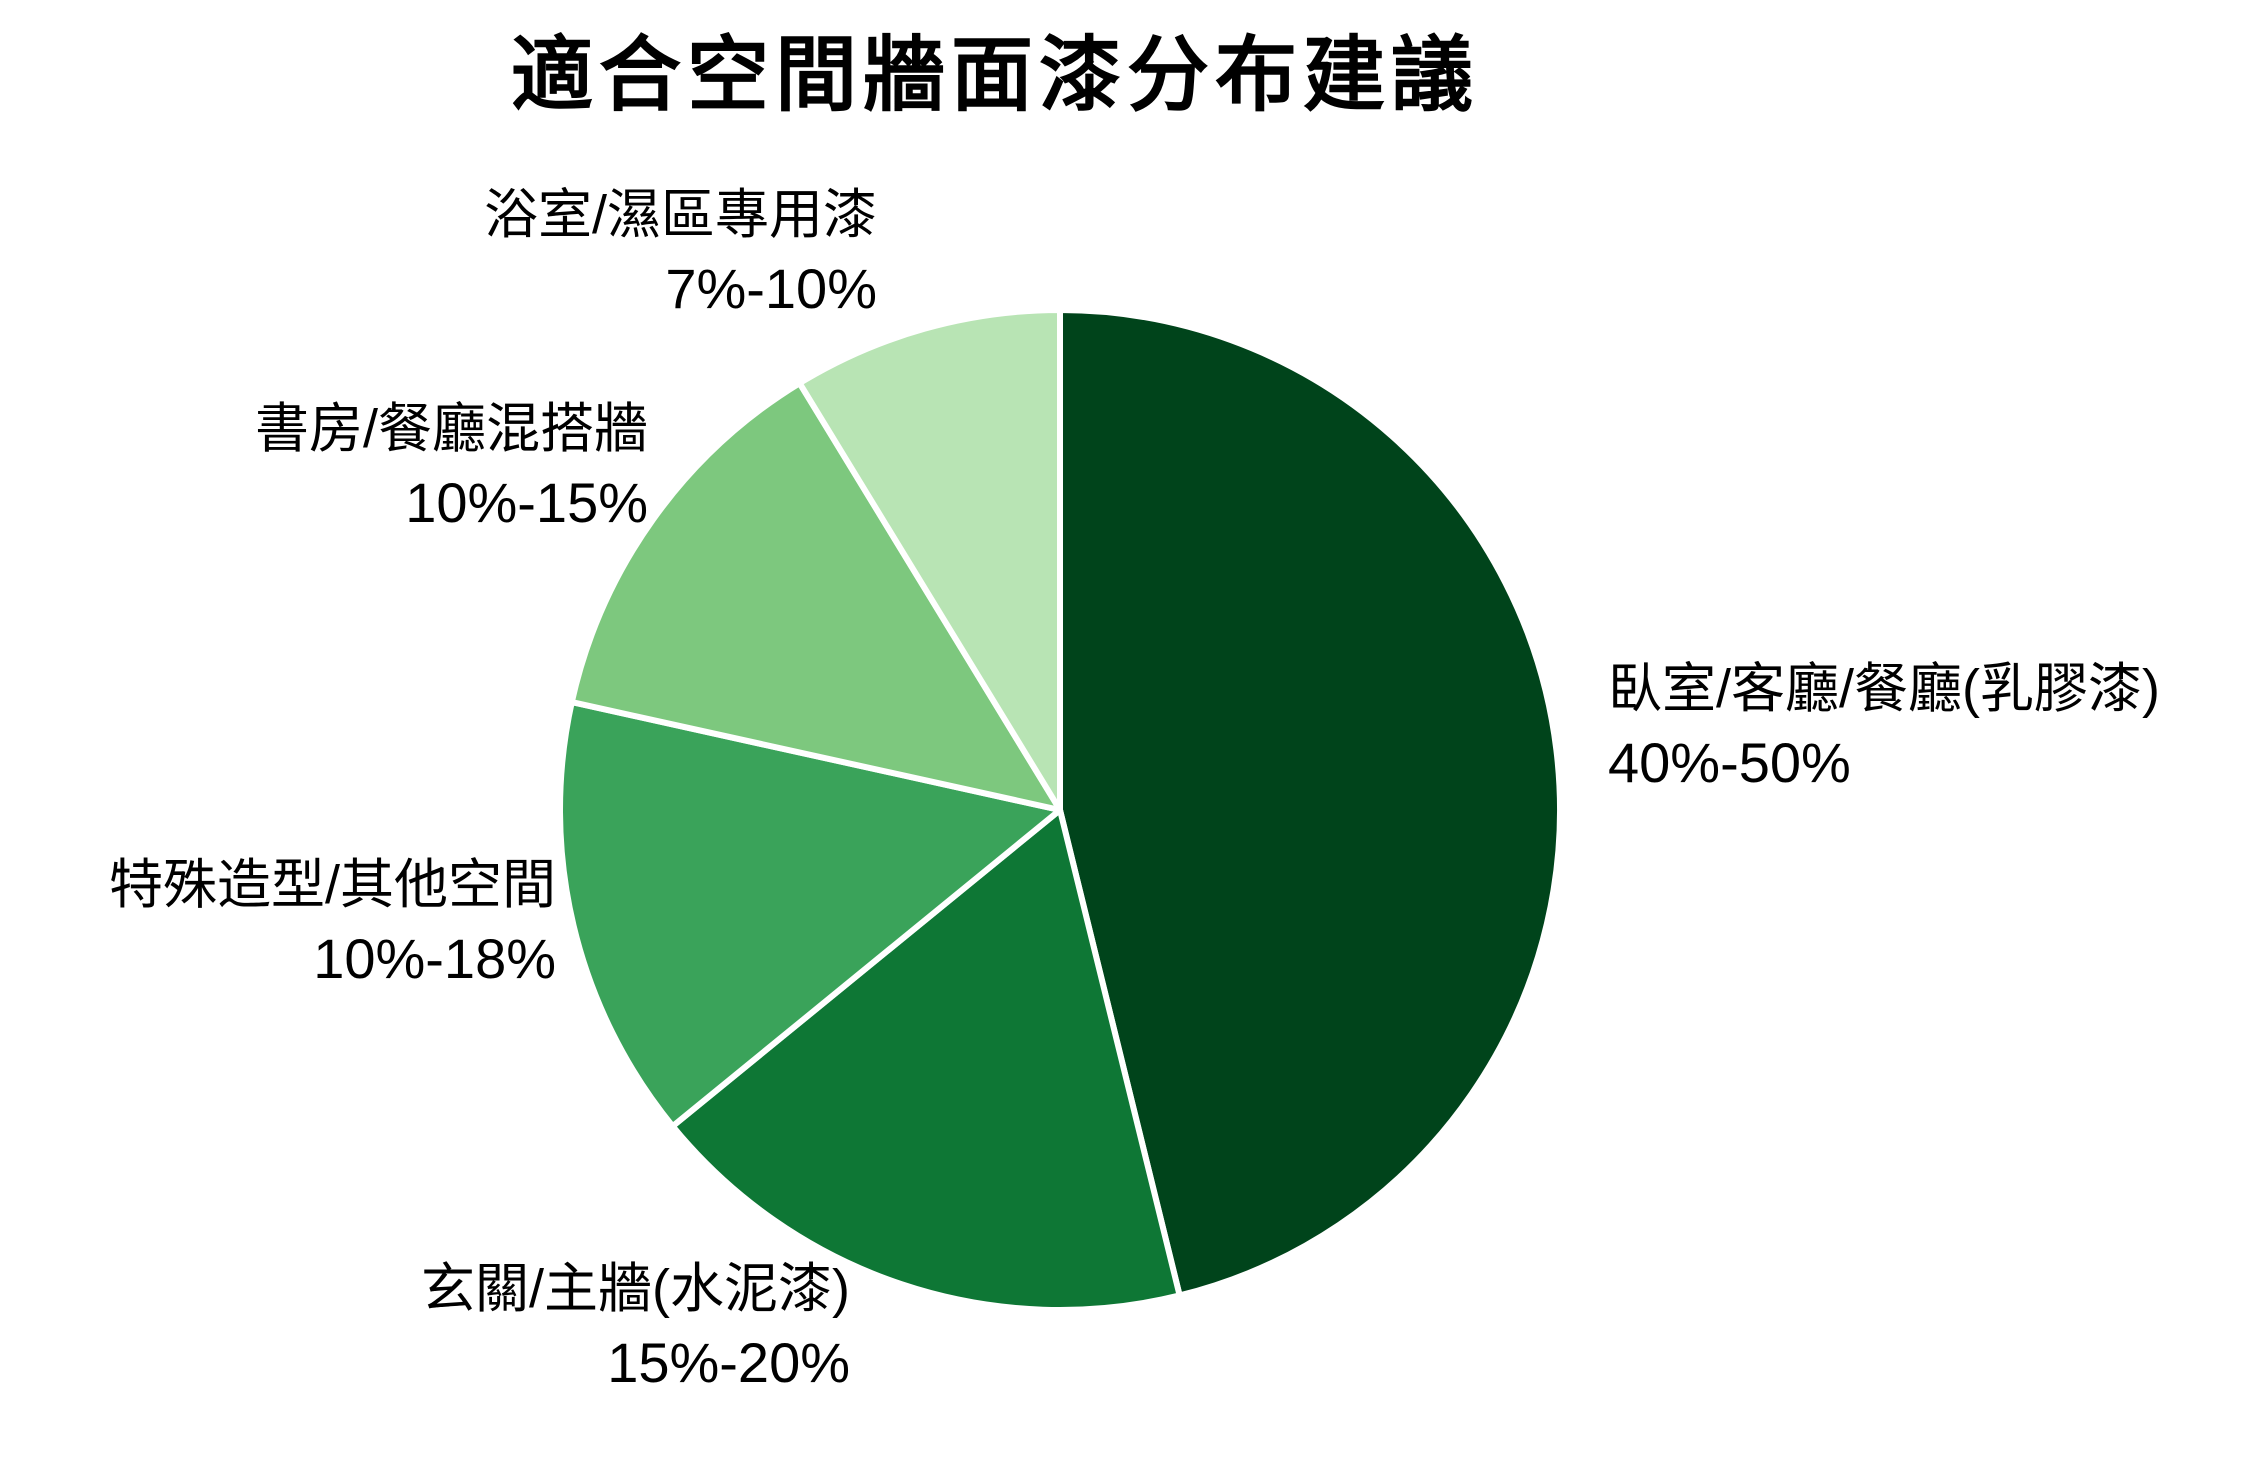 This screenshot has width=2249, height=1468. I want to click on chart-title: 適合空間牆面漆分布建議, so click(994, 75).